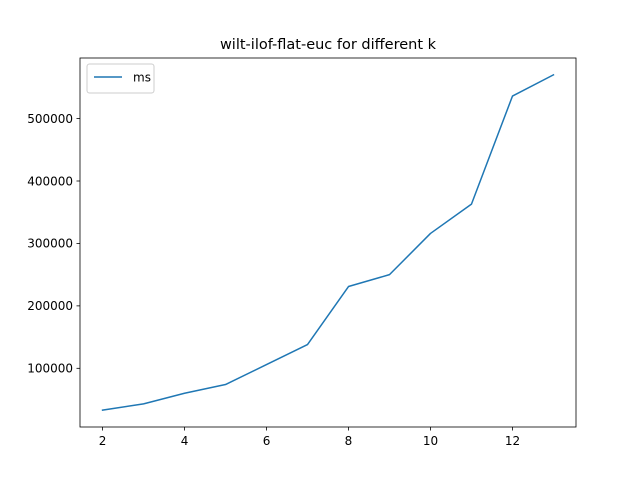  I want to click on chart-title: wilt-ilof-flat-euc for different k, so click(328, 45).